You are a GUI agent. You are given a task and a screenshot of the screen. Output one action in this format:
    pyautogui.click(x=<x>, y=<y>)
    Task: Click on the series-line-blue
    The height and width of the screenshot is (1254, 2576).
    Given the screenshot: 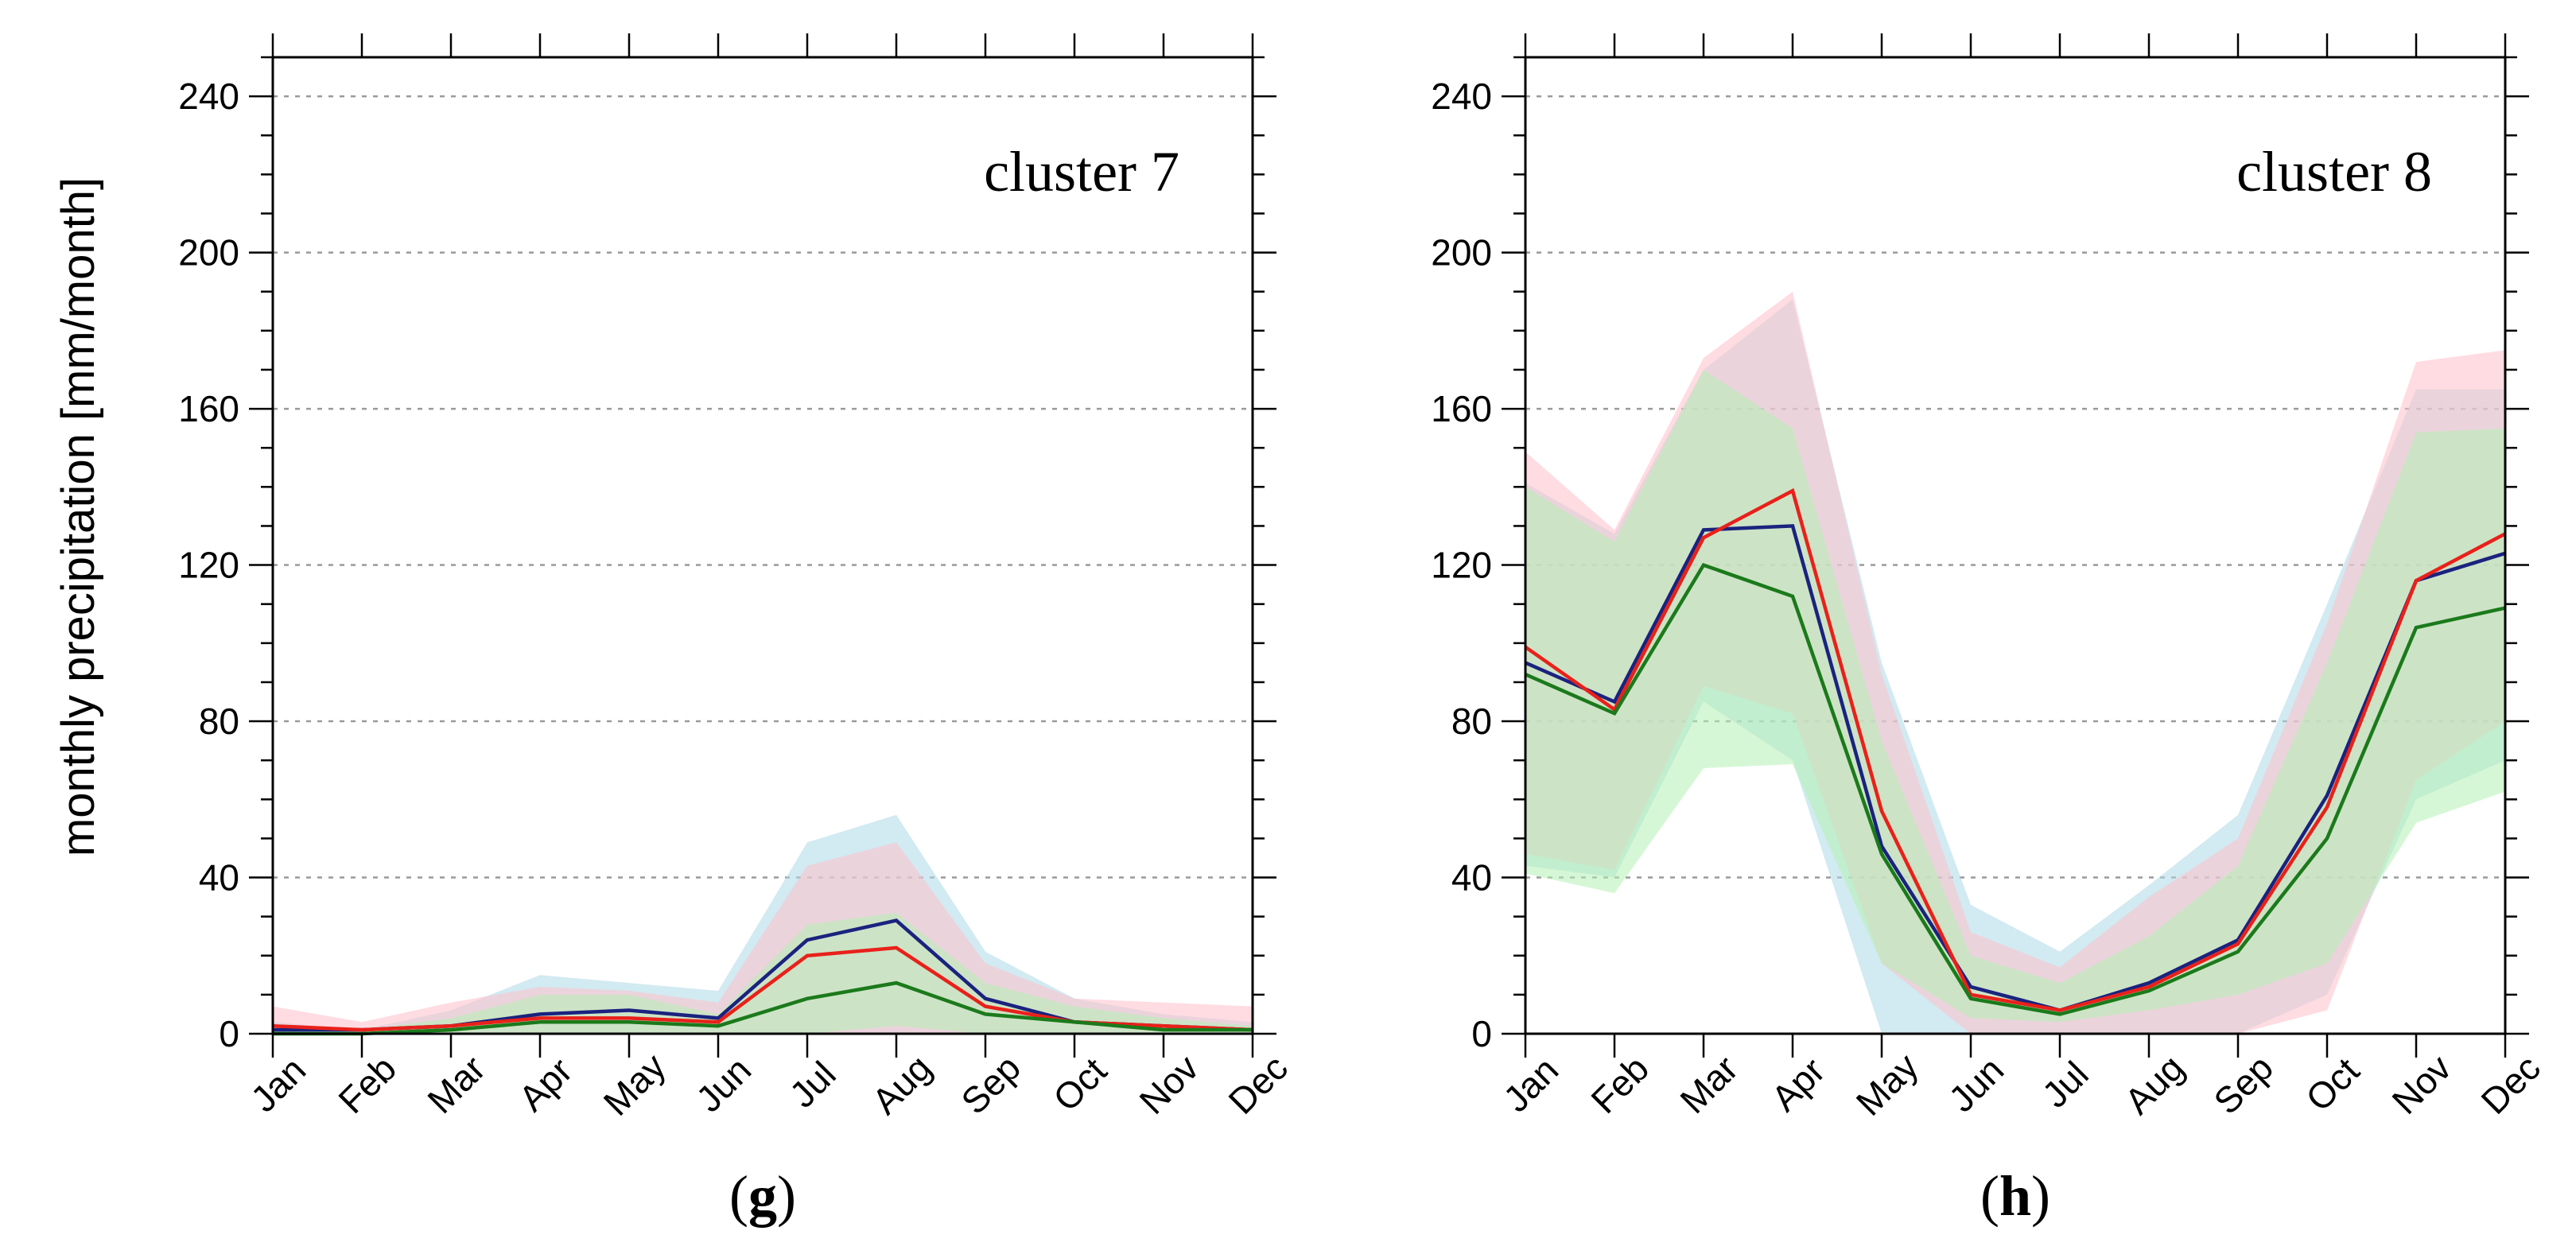 What is the action you would take?
    pyautogui.click(x=2015, y=768)
    